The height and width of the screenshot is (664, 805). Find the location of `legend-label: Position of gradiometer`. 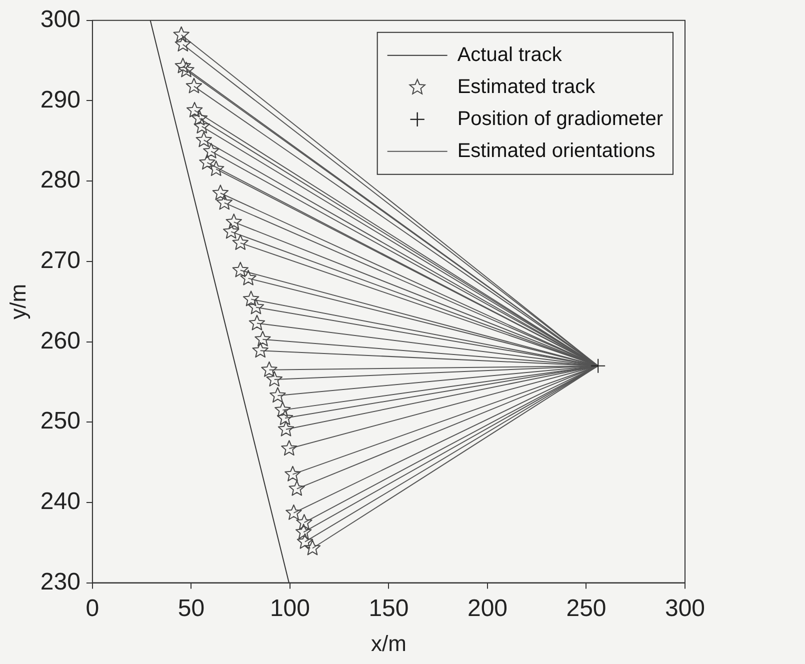

legend-label: Position of gradiometer is located at coordinates (560, 119).